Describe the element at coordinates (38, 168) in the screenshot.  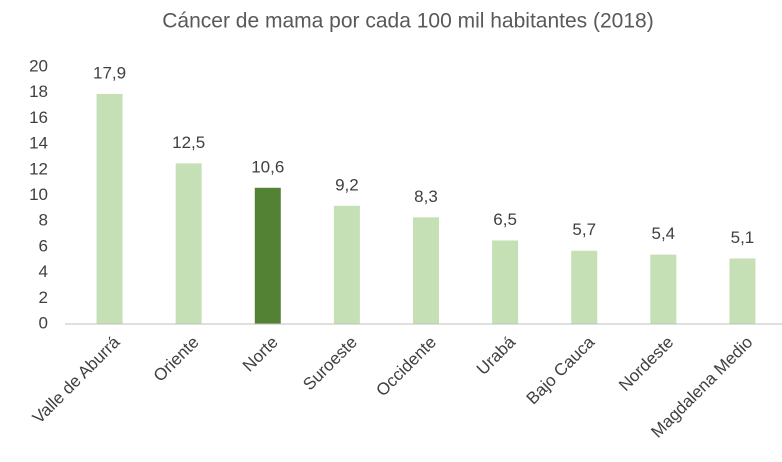
I see `y-tick-label: 12` at that location.